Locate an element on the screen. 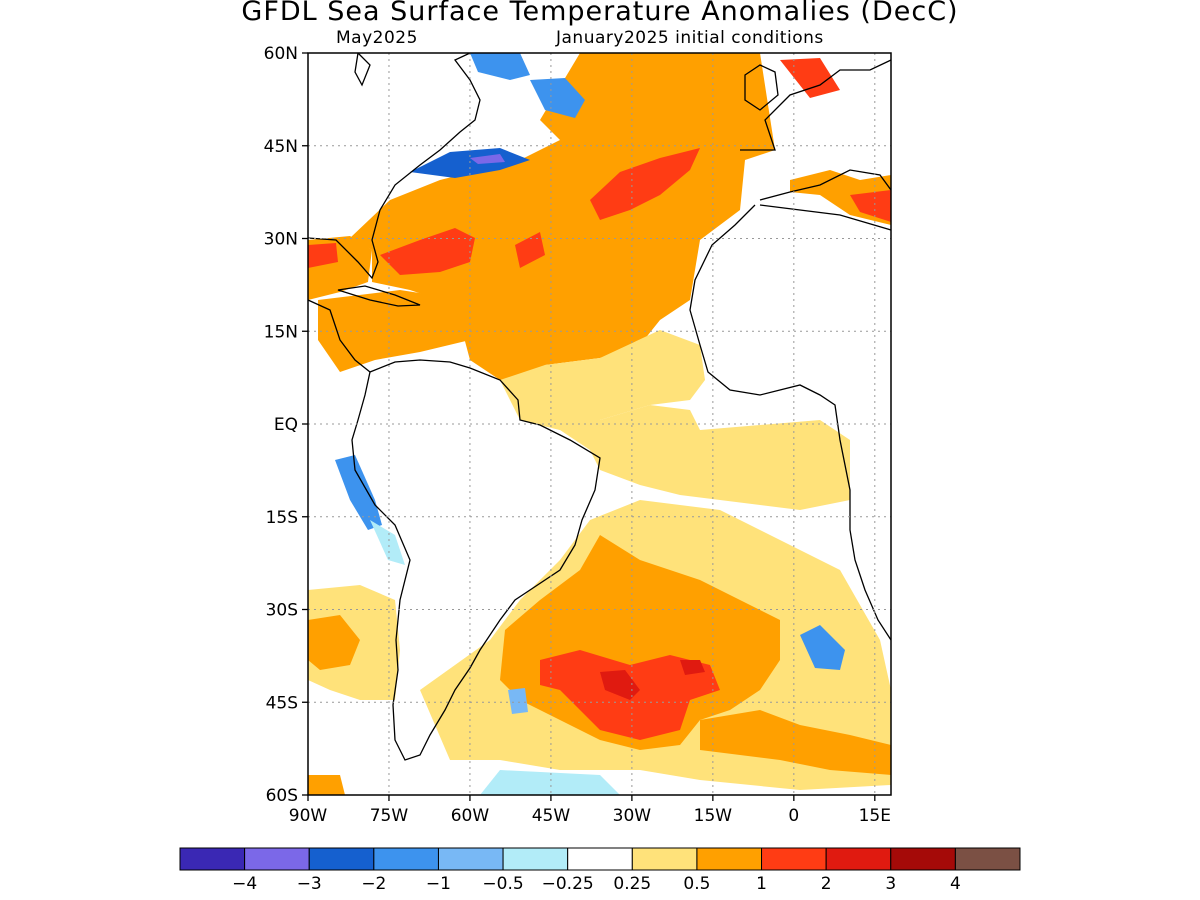  lon-tick-label: 90W is located at coordinates (308, 816).